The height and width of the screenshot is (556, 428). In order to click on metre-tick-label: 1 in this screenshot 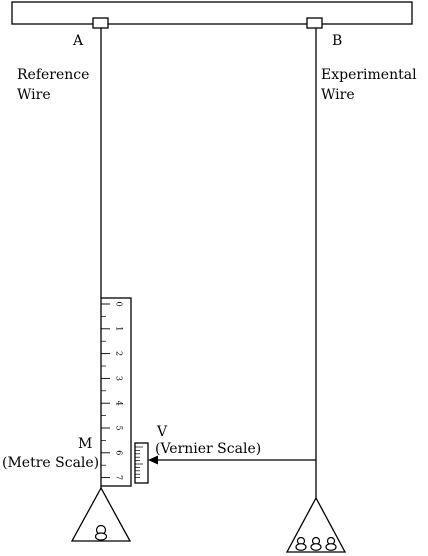, I will do `click(119, 328)`.